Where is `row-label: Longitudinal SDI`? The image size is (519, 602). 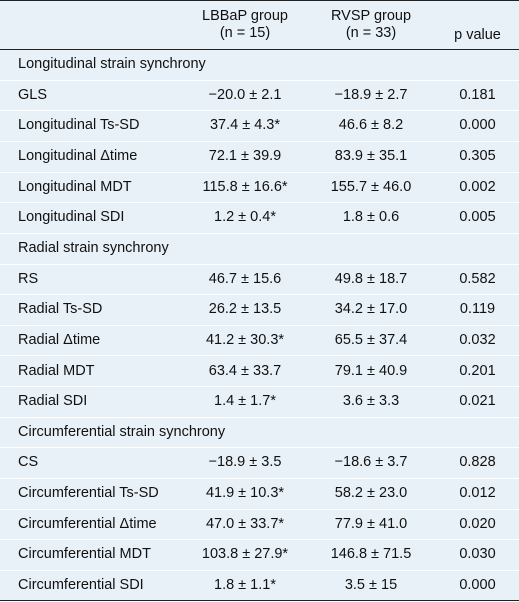
row-label: Longitudinal SDI is located at coordinates (71, 217).